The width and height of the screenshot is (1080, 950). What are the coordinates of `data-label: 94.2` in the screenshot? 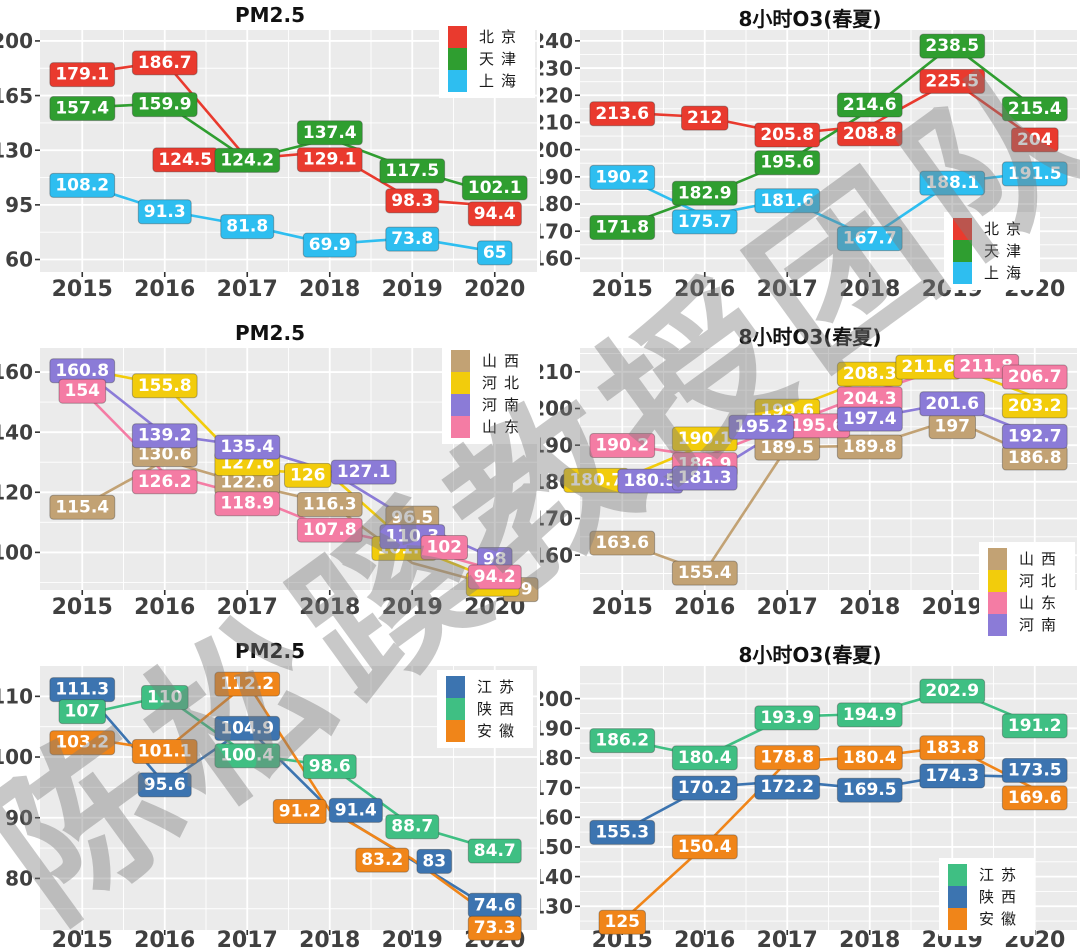 It's located at (494, 577).